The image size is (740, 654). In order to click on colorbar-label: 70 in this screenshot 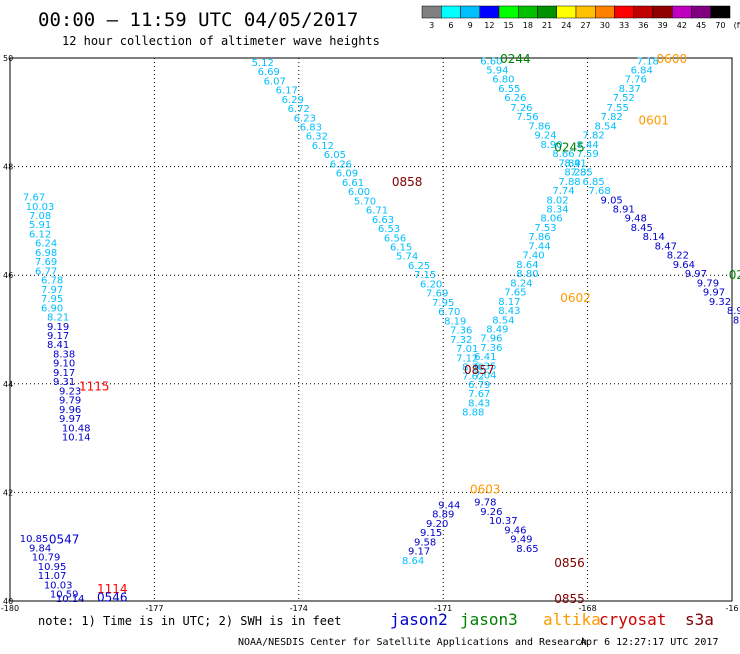, I will do `click(720, 25)`.